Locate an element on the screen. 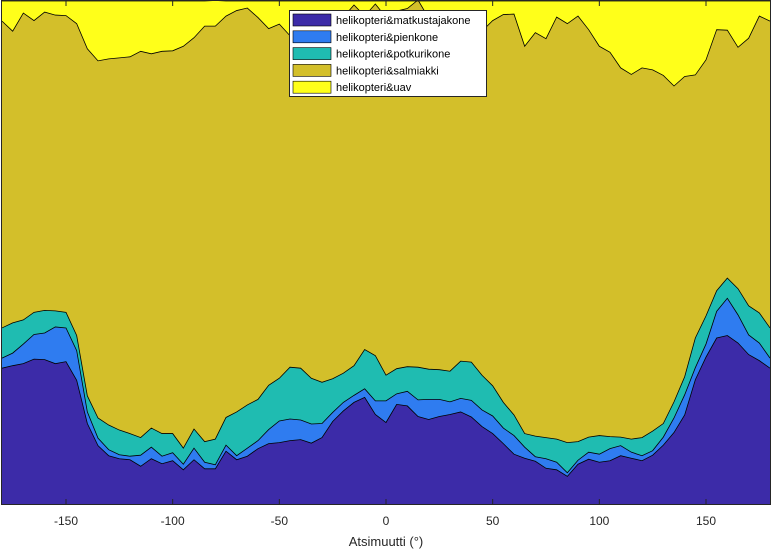 This screenshot has height=550, width=772. x-axis-label: Atsimuutti (°) is located at coordinates (386, 541).